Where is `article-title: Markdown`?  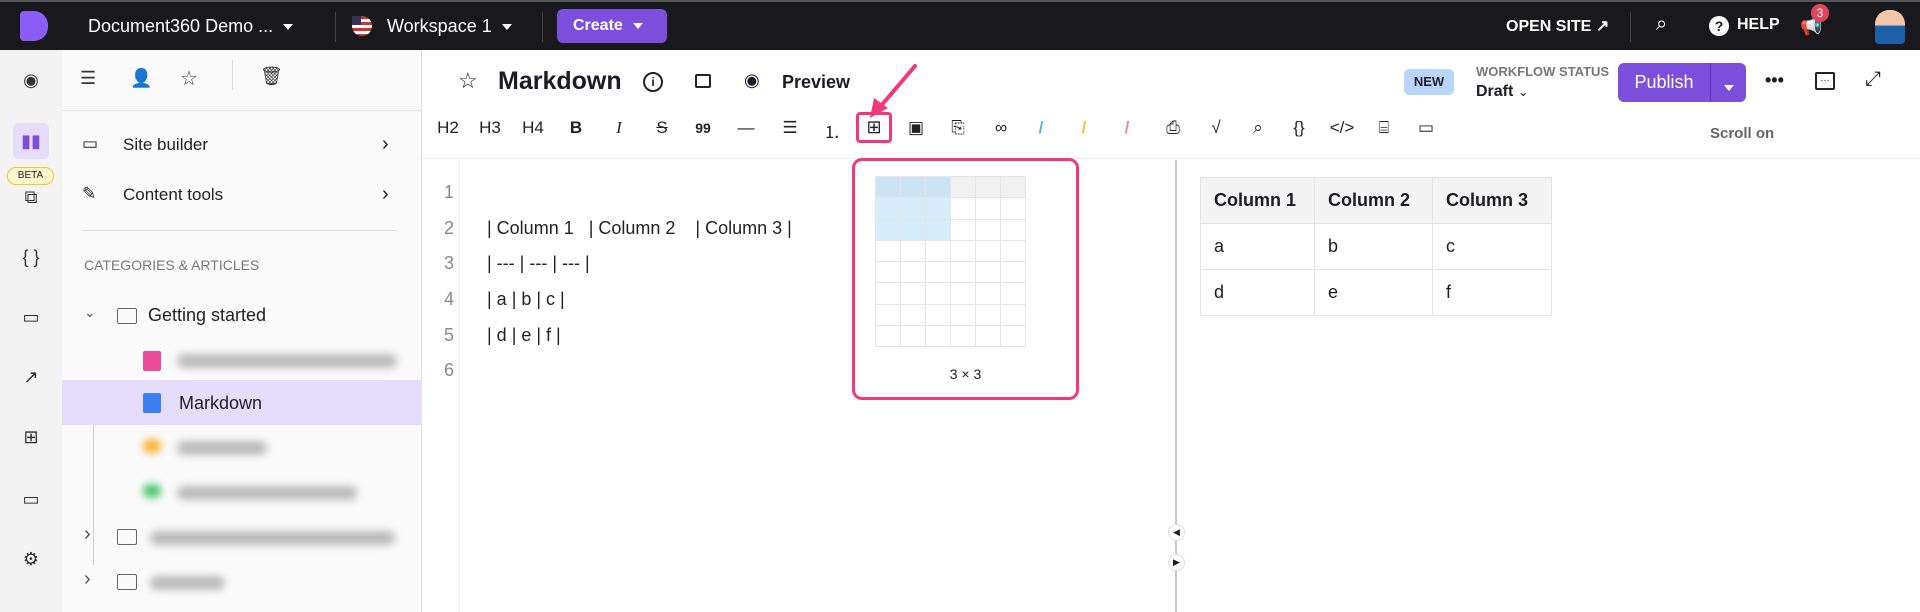
article-title: Markdown is located at coordinates (560, 81).